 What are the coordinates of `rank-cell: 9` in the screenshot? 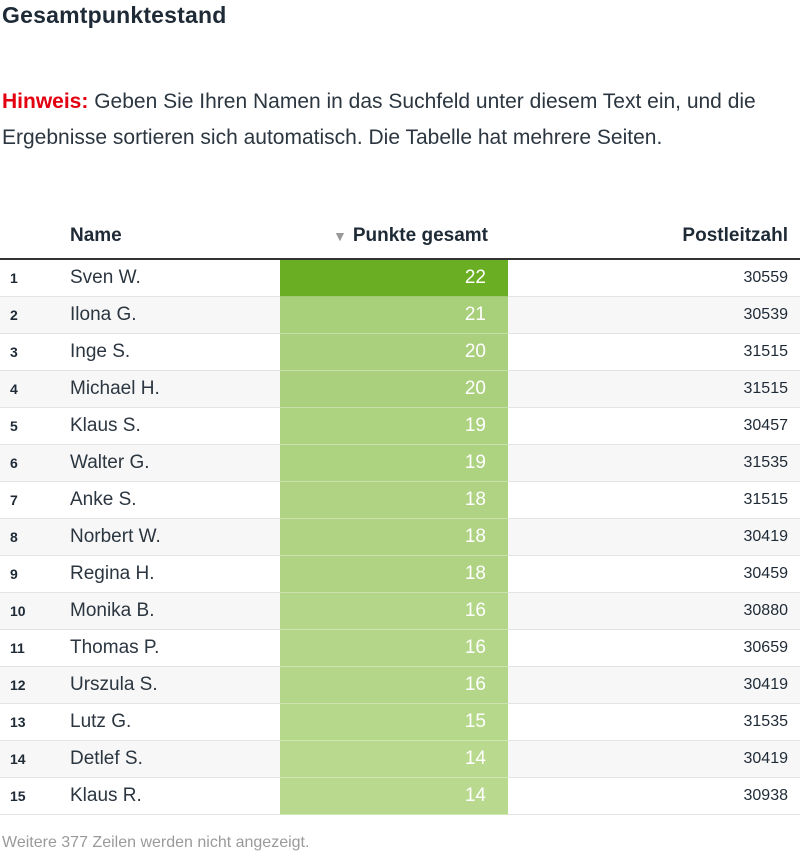 It's located at (35, 574).